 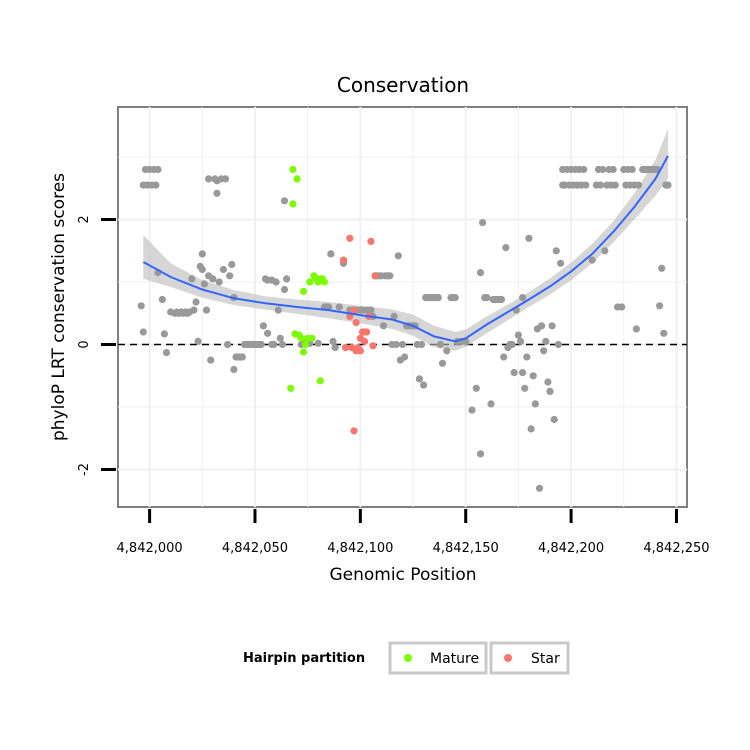 I want to click on y-tick-label: 0, so click(x=84, y=344).